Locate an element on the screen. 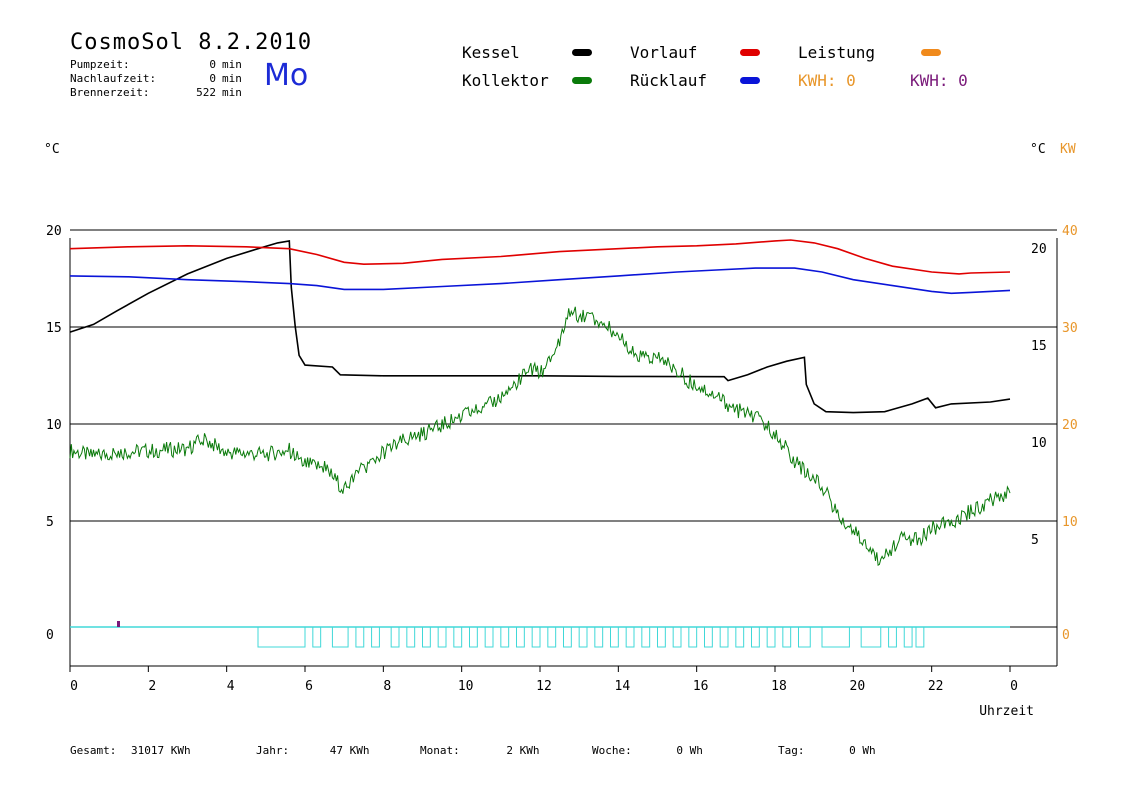 This screenshot has width=1148, height=812. weekday-label: Mo is located at coordinates (286, 75).